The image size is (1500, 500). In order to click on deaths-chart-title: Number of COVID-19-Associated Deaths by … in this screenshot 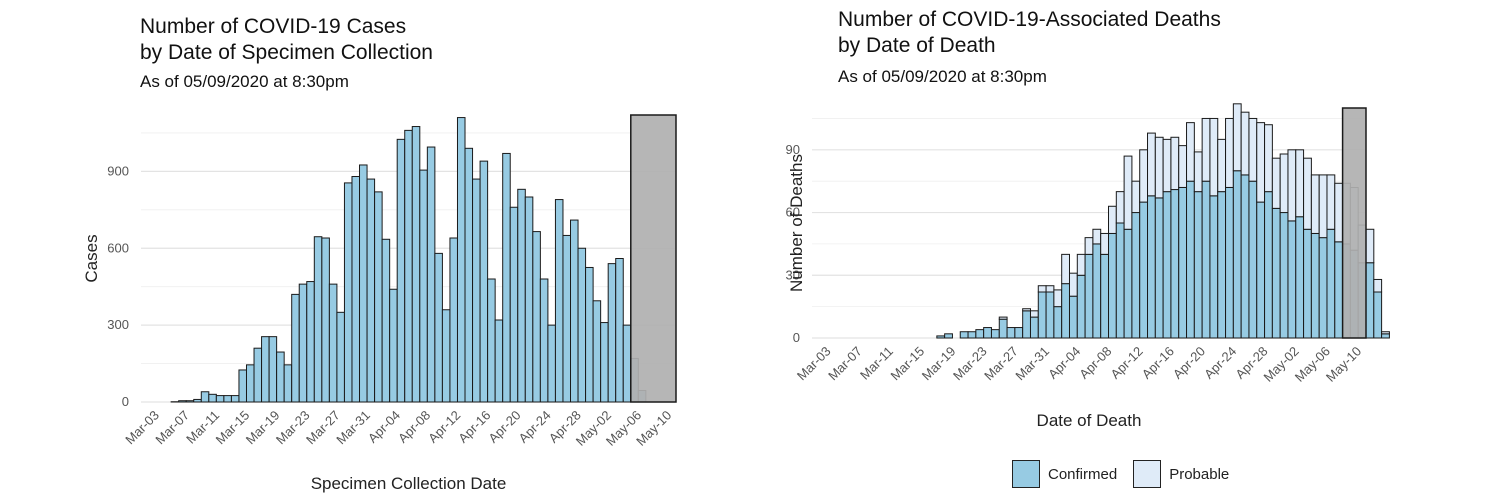, I will do `click(1029, 33)`.